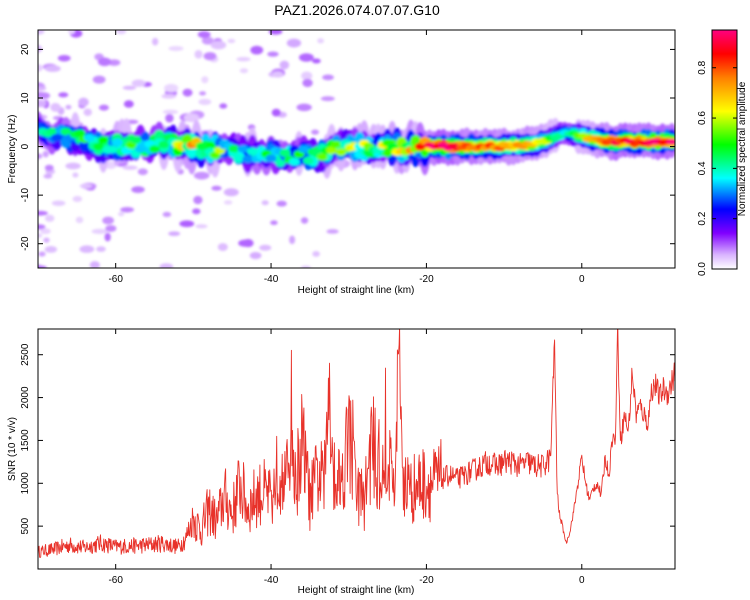 This screenshot has height=600, width=750. I want to click on snr-x-tick-label: -20, so click(426, 580).